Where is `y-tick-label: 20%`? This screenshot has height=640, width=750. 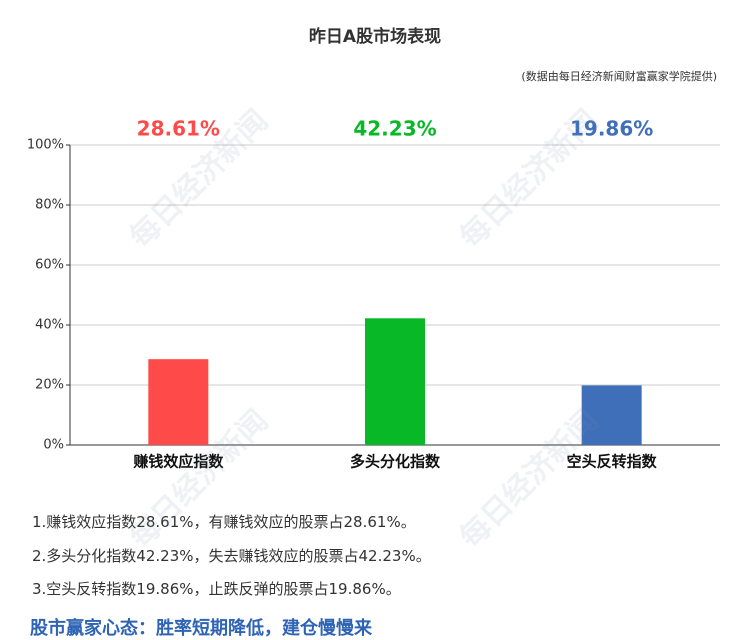 y-tick-label: 20% is located at coordinates (49, 385).